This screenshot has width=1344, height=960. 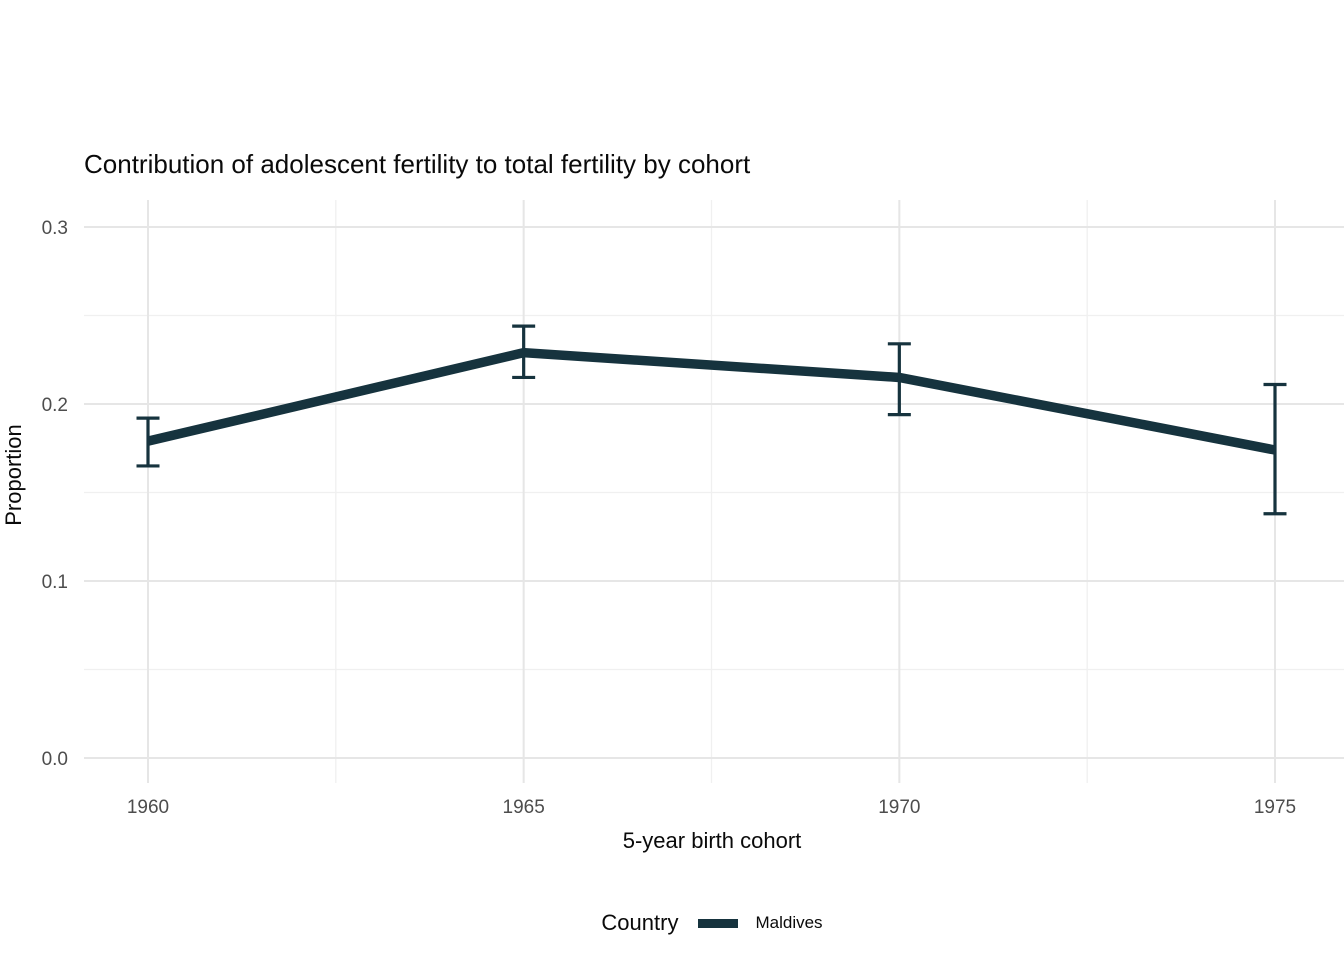 I want to click on legend-key-maldives: Maldives, so click(x=760, y=923).